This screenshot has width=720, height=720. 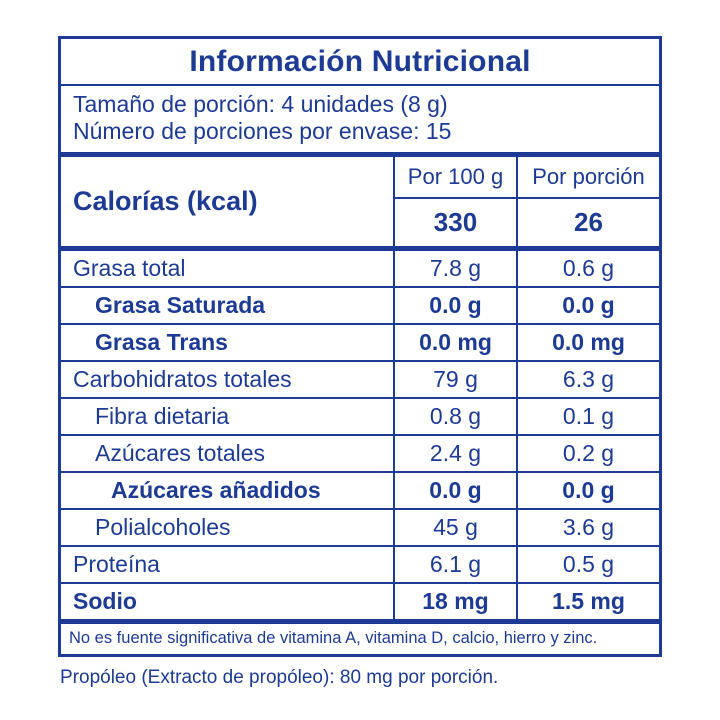 I want to click on nutrient-label: Grasa total, so click(x=228, y=268).